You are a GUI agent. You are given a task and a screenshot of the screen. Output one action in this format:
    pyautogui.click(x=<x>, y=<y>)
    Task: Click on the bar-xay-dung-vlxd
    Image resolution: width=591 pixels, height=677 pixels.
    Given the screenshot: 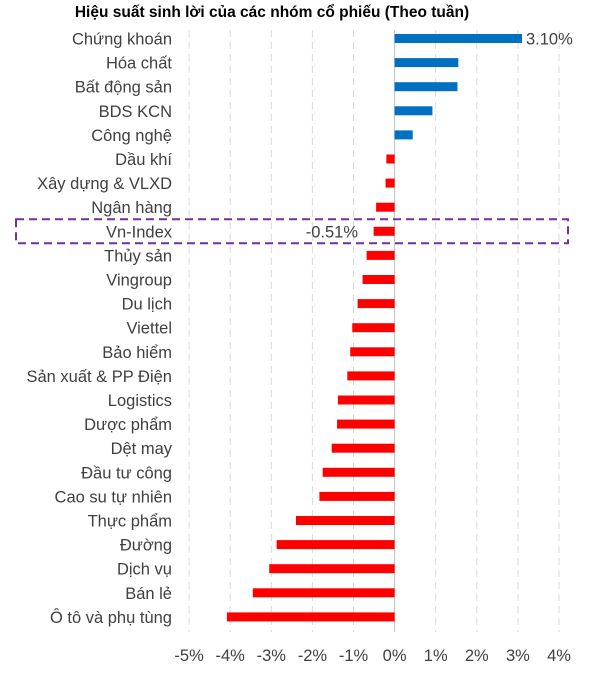 What is the action you would take?
    pyautogui.click(x=390, y=183)
    